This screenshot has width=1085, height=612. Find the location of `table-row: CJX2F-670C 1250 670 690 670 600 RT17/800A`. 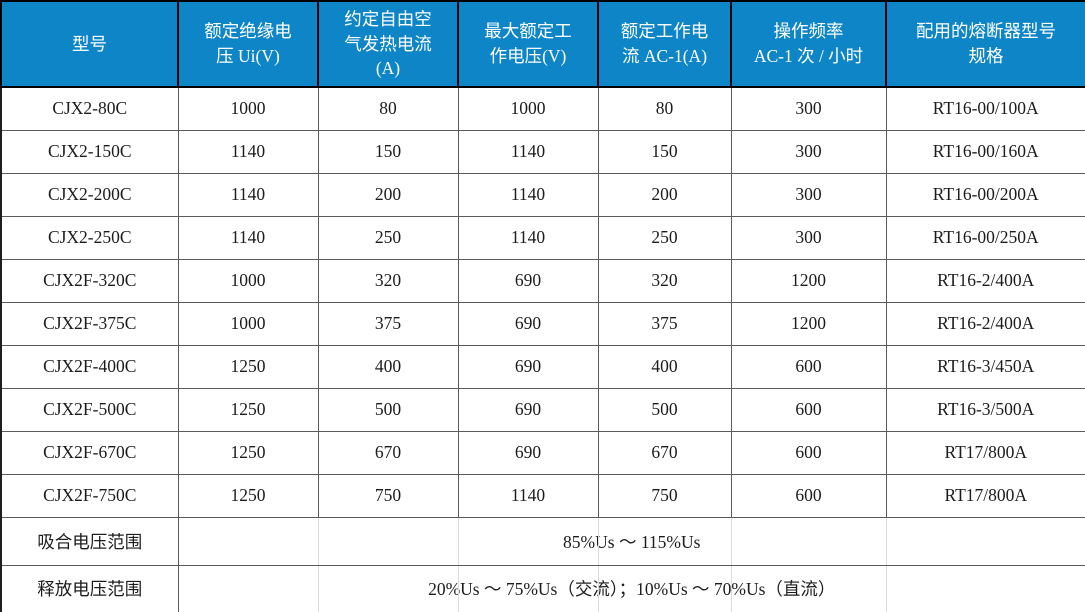

table-row: CJX2F-670C 1250 670 690 670 600 RT17/800A is located at coordinates (542, 452).